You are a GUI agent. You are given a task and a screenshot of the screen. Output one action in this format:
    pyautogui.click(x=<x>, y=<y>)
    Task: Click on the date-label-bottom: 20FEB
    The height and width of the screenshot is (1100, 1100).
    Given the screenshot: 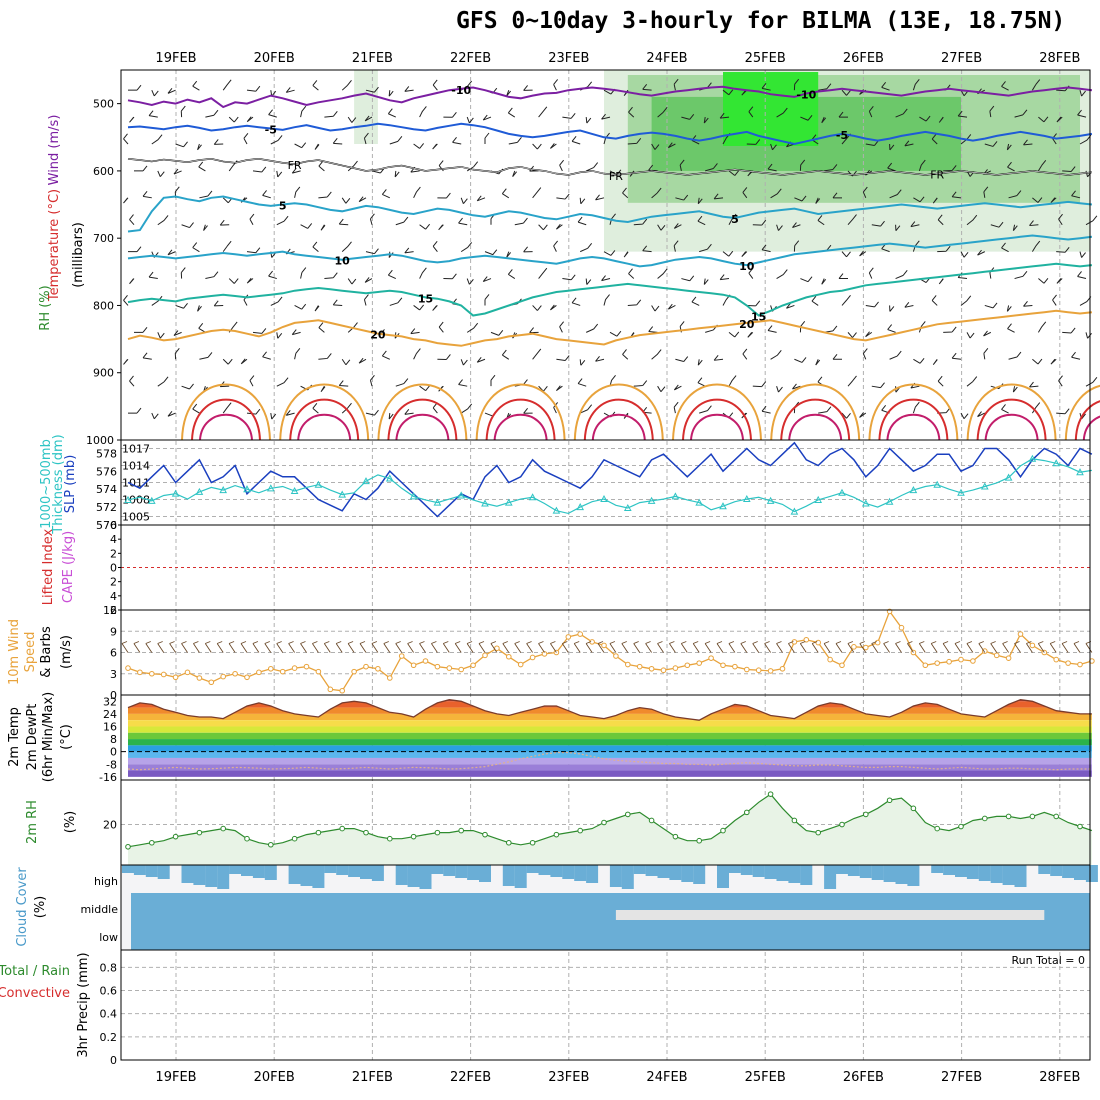 What is the action you would take?
    pyautogui.click(x=274, y=1077)
    